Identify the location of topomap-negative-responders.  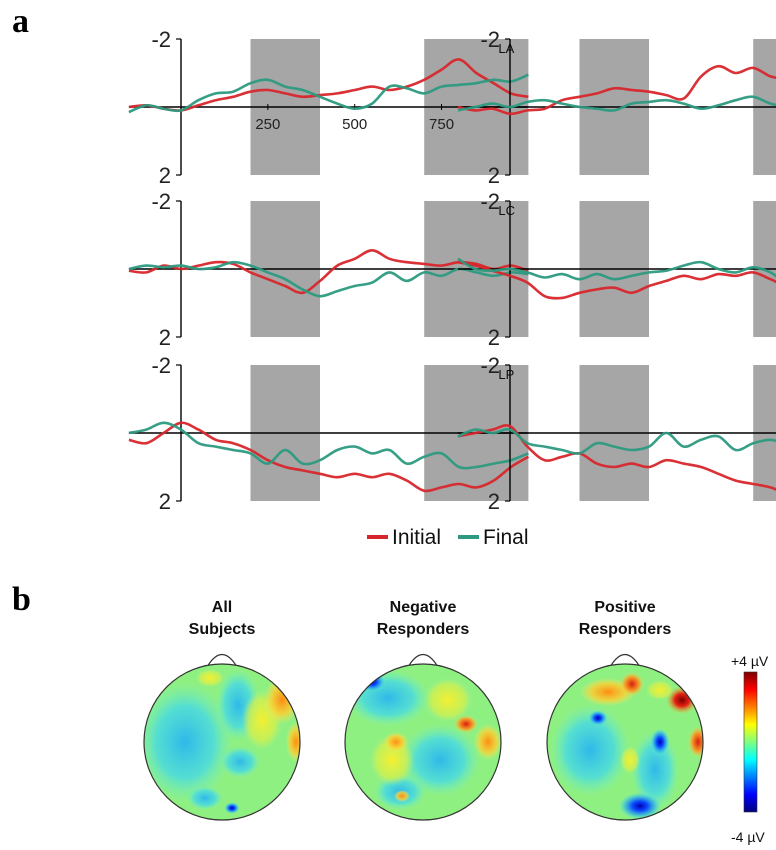
(423, 737).